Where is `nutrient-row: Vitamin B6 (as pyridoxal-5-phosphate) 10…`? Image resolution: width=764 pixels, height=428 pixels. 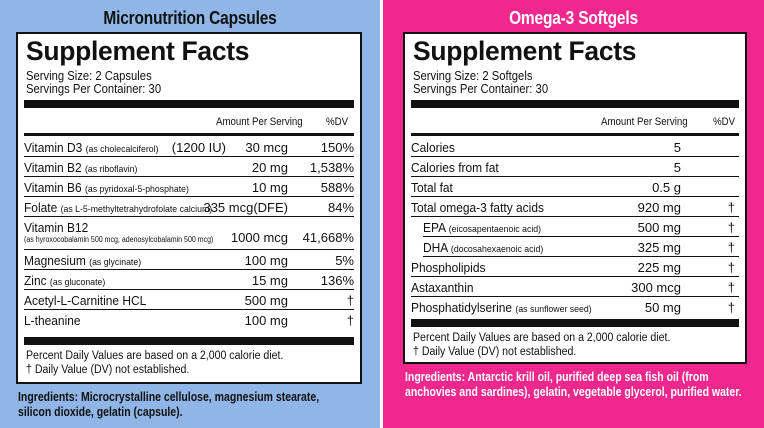 nutrient-row: Vitamin B6 (as pyridoxal-5-phosphate) 10… is located at coordinates (189, 187).